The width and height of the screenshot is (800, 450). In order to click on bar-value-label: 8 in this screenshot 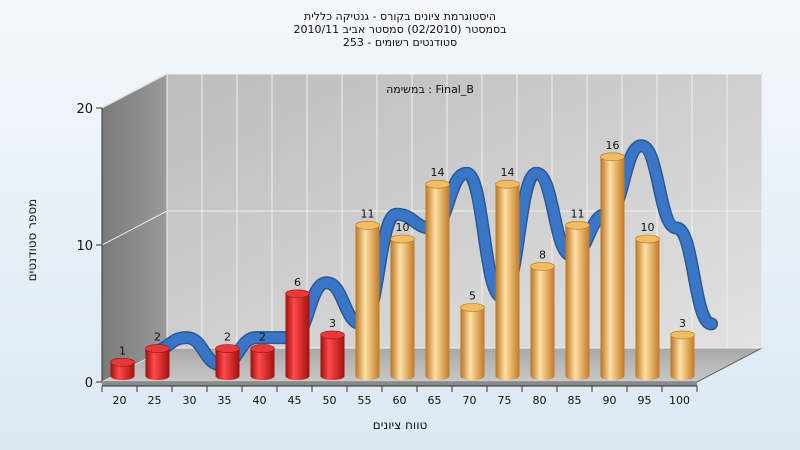, I will do `click(542, 254)`.